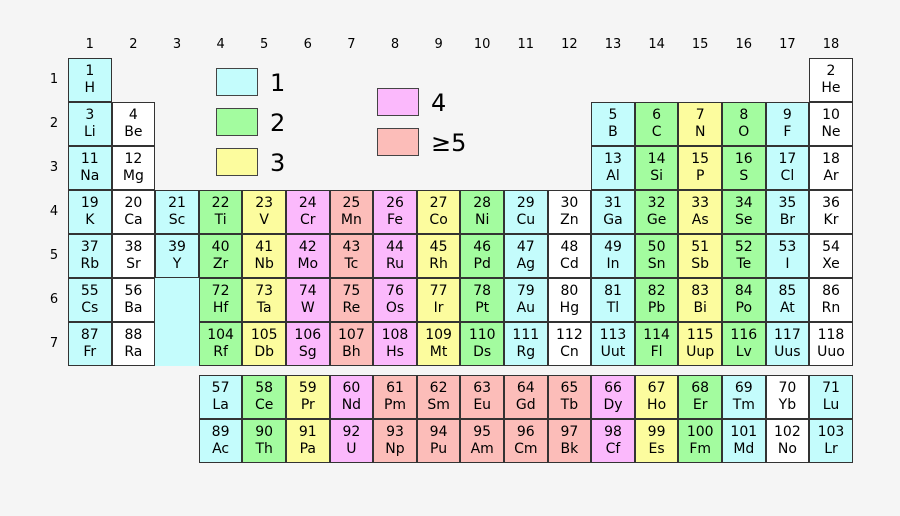  What do you see at coordinates (613, 220) in the screenshot?
I see `element-symbol: Ga` at bounding box center [613, 220].